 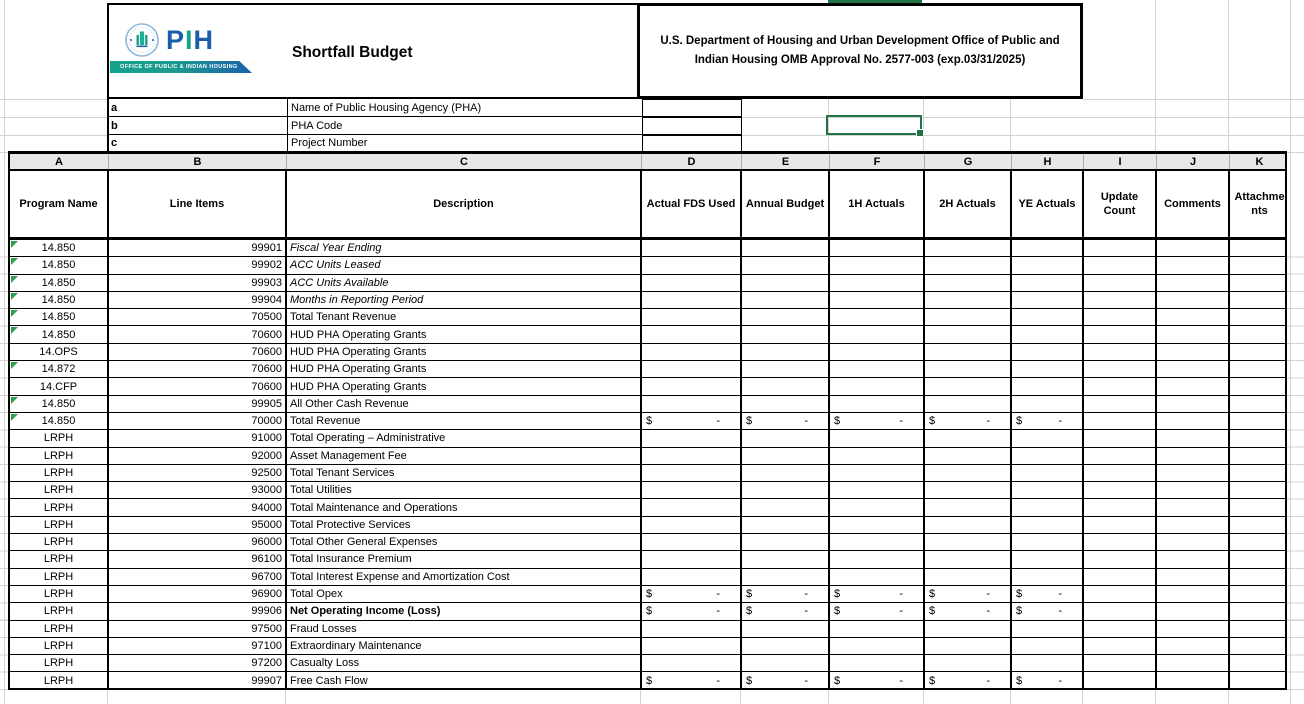 I want to click on info-row-input, so click(x=692, y=108).